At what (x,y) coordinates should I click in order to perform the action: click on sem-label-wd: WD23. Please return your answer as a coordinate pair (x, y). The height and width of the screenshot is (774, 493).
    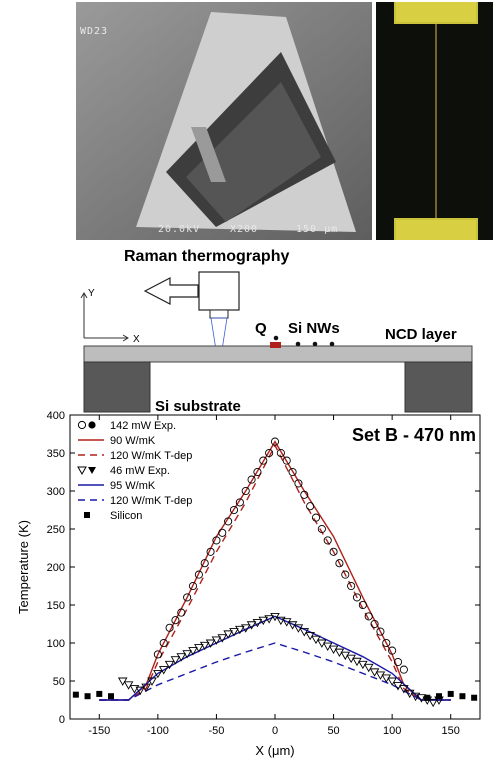
    Looking at the image, I should click on (94, 31).